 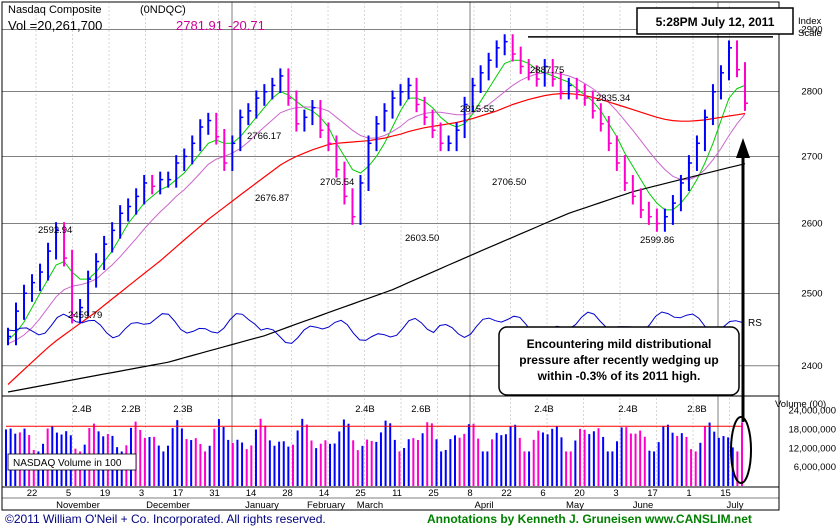 I want to click on price-annotation: 2815.55, so click(x=477, y=109).